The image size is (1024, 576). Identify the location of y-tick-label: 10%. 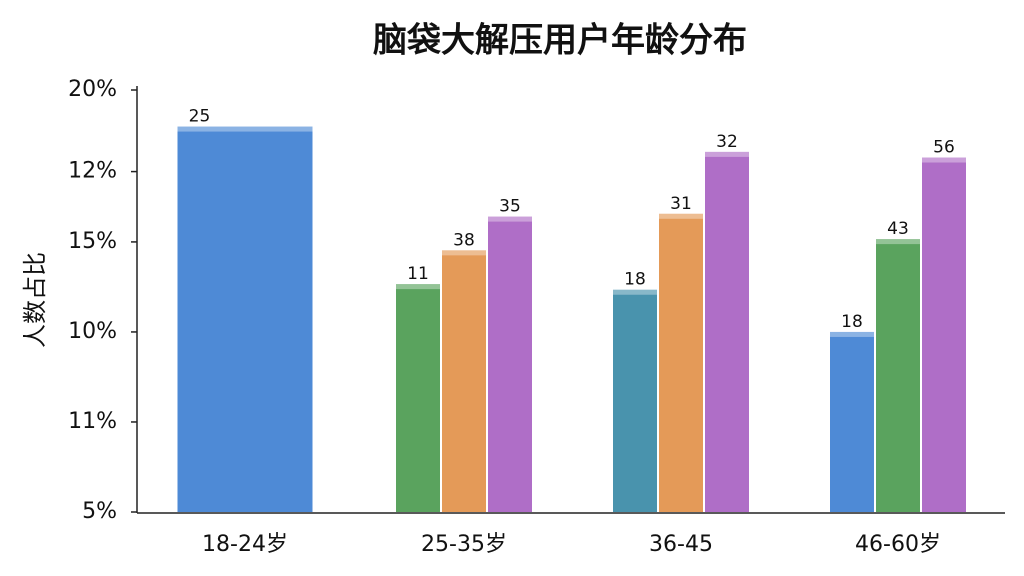
(92, 331).